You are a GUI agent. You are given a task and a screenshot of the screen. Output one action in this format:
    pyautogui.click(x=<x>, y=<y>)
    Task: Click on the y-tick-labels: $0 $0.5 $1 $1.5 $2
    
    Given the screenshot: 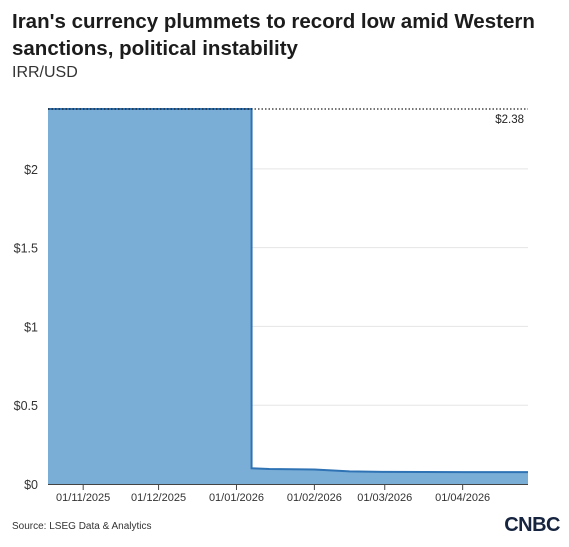 What is the action you would take?
    pyautogui.click(x=26, y=327)
    